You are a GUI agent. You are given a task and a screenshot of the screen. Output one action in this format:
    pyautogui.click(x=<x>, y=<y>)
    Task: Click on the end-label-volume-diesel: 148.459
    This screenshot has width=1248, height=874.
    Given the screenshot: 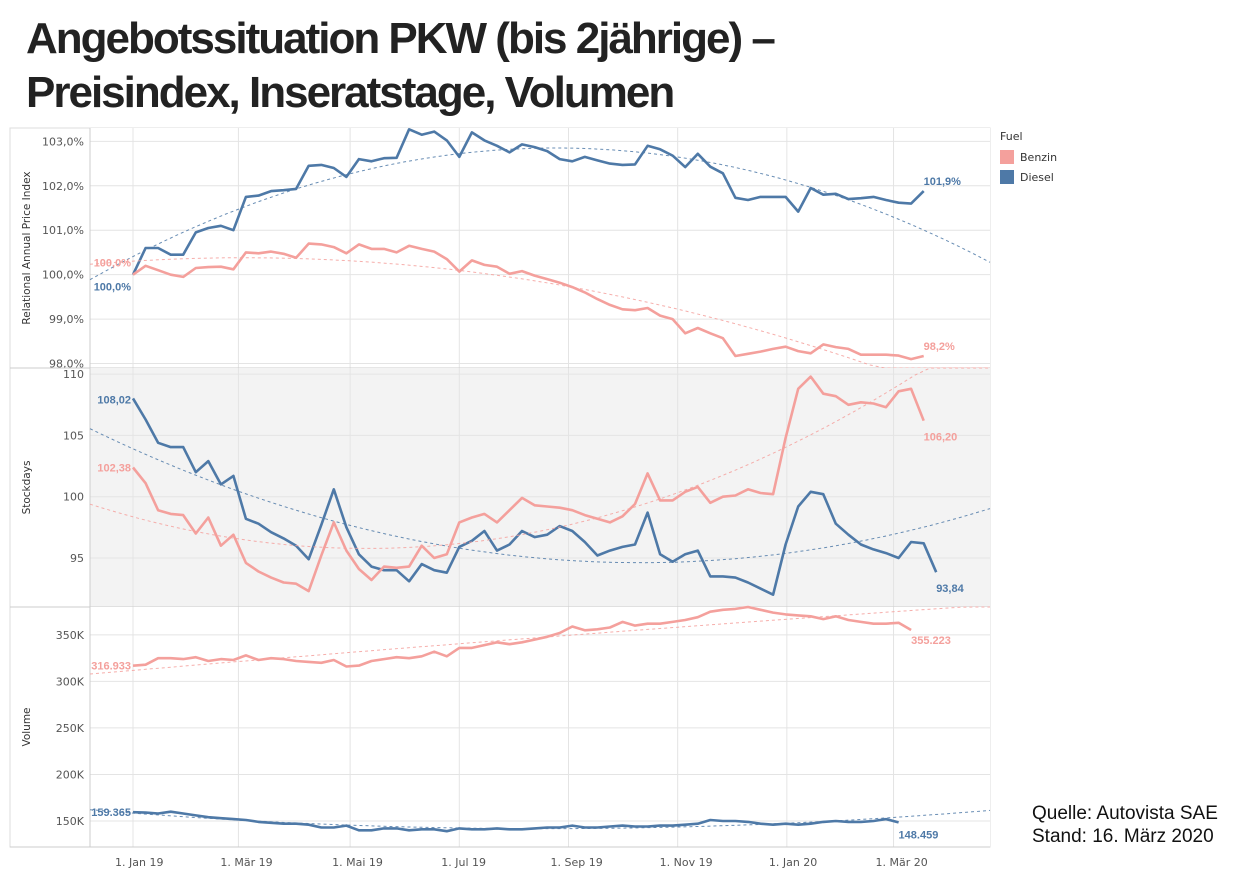 What is the action you would take?
    pyautogui.click(x=919, y=835)
    